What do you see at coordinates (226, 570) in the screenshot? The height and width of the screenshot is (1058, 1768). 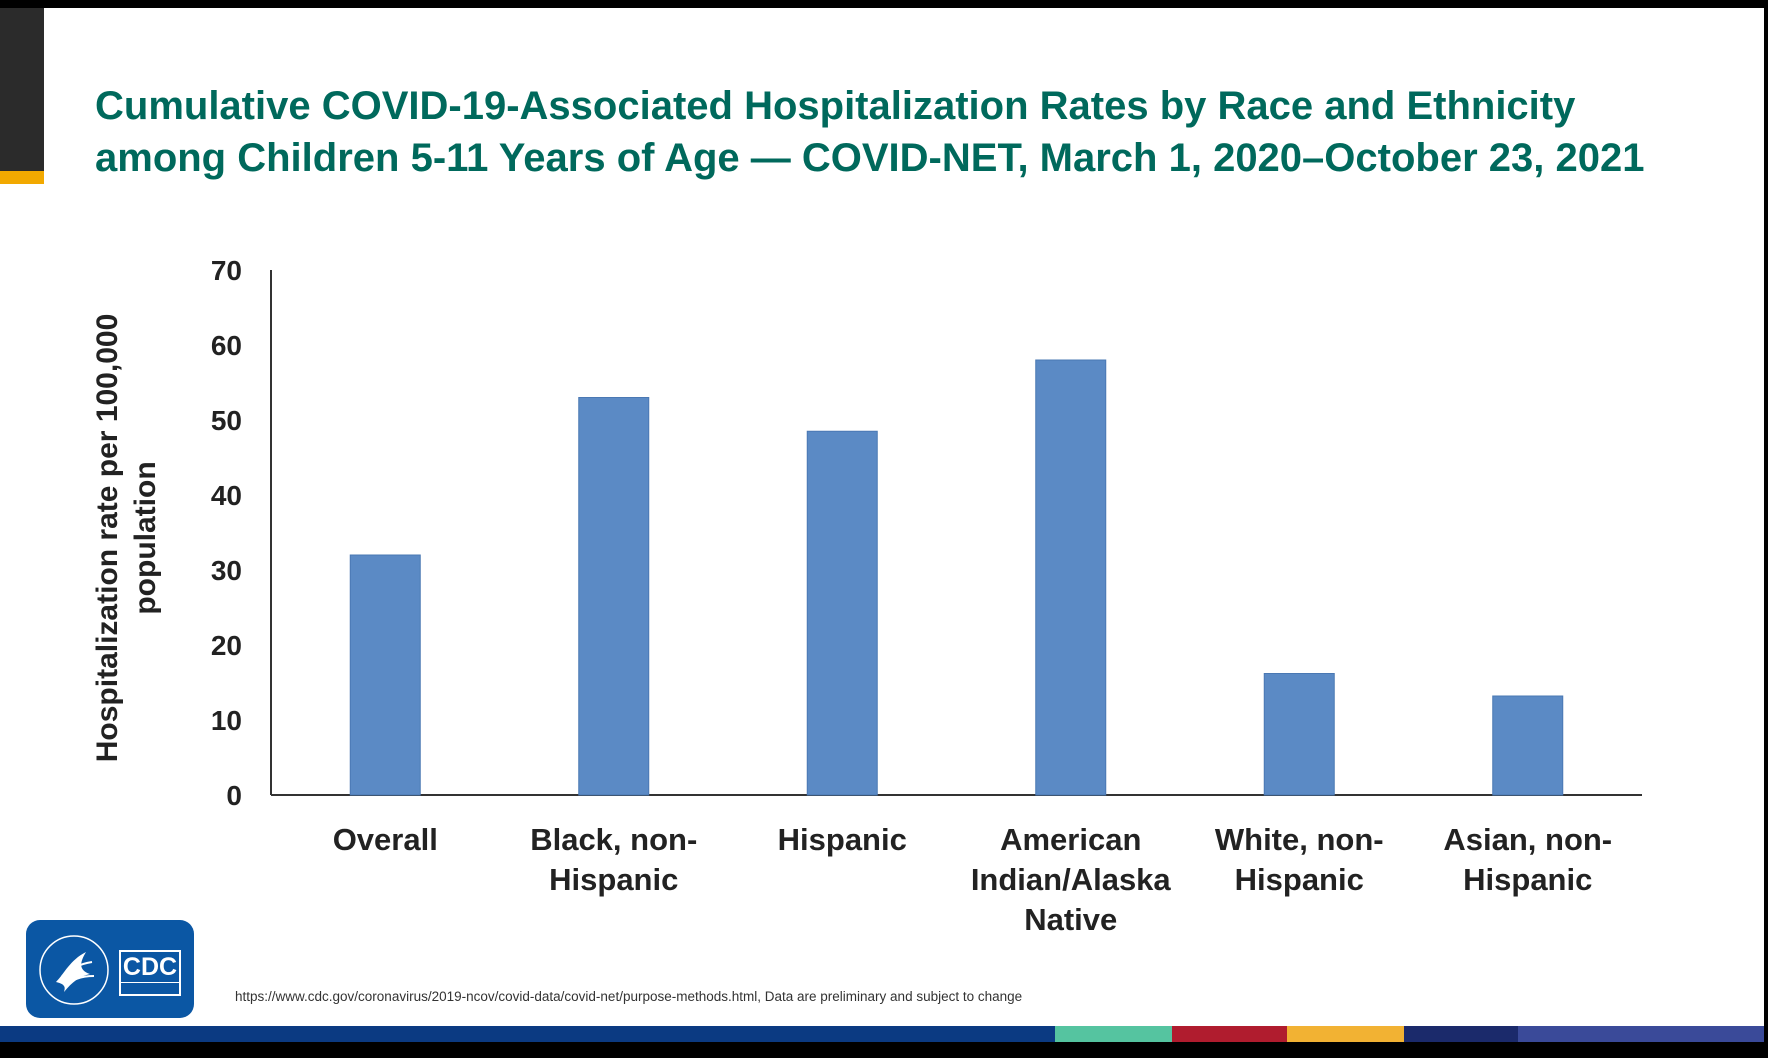 I see `y-tick-label: 30` at bounding box center [226, 570].